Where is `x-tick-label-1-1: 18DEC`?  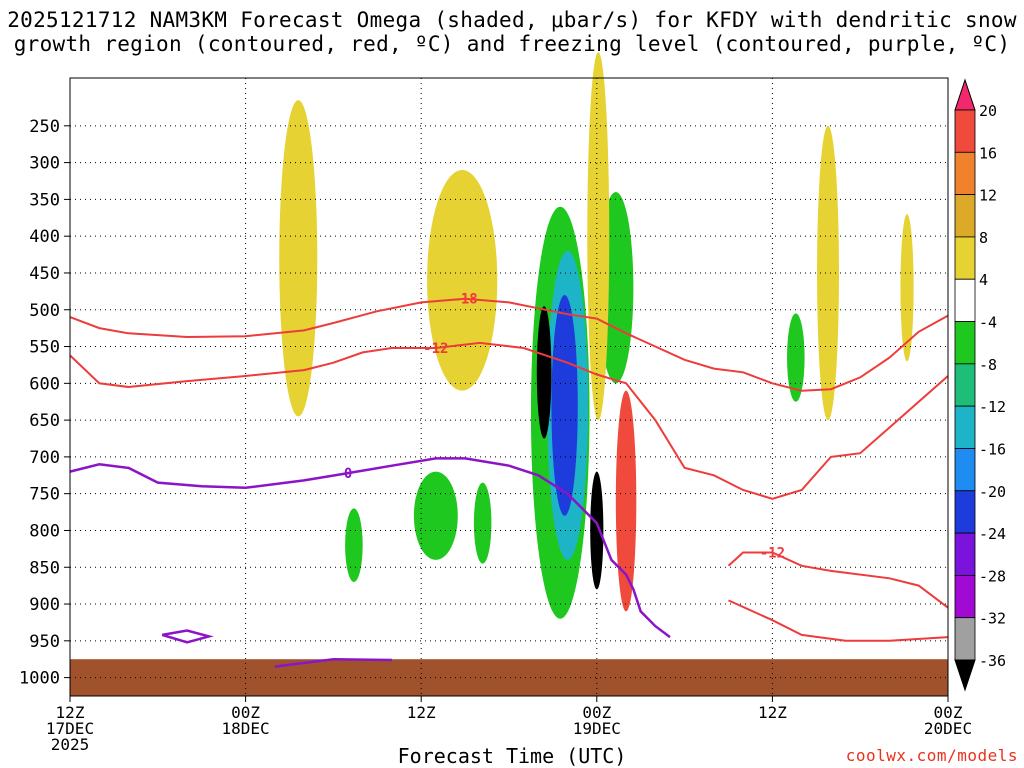 x-tick-label-1-1: 18DEC is located at coordinates (246, 728).